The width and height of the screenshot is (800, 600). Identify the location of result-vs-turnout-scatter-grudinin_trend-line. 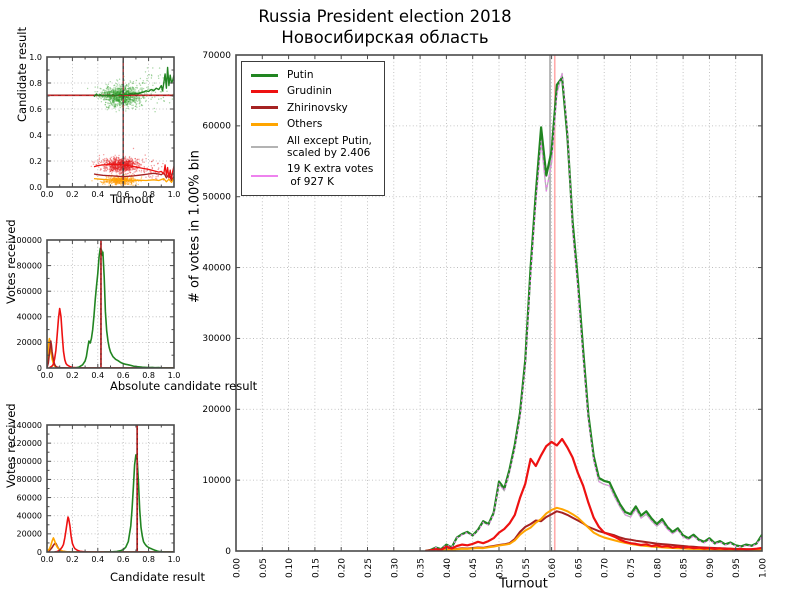
(133, 171).